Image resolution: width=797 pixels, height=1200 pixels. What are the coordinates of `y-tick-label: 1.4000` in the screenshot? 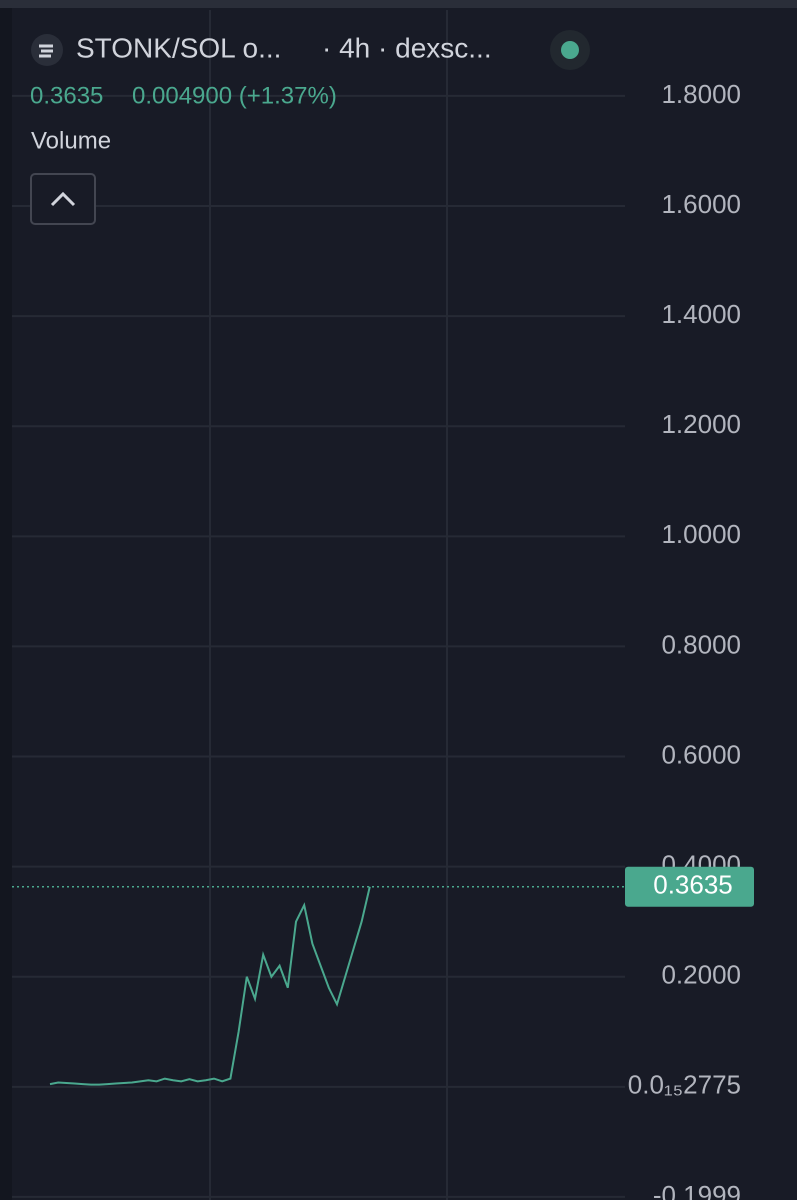 It's located at (701, 314).